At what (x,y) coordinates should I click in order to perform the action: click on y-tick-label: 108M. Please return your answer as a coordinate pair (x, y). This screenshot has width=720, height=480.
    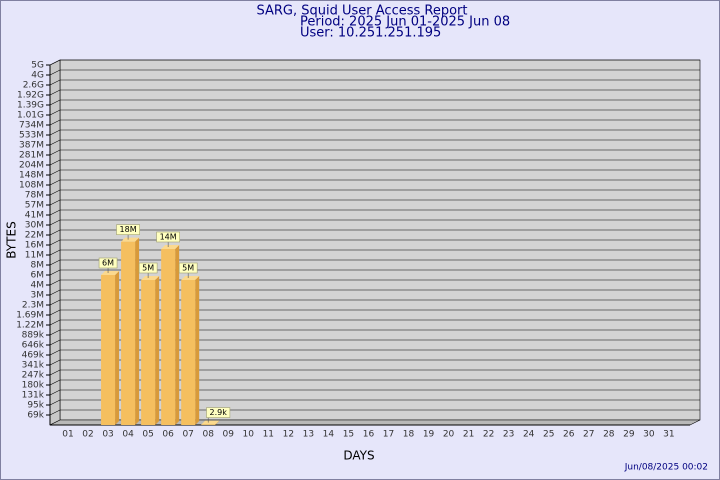
    Looking at the image, I should click on (31, 186).